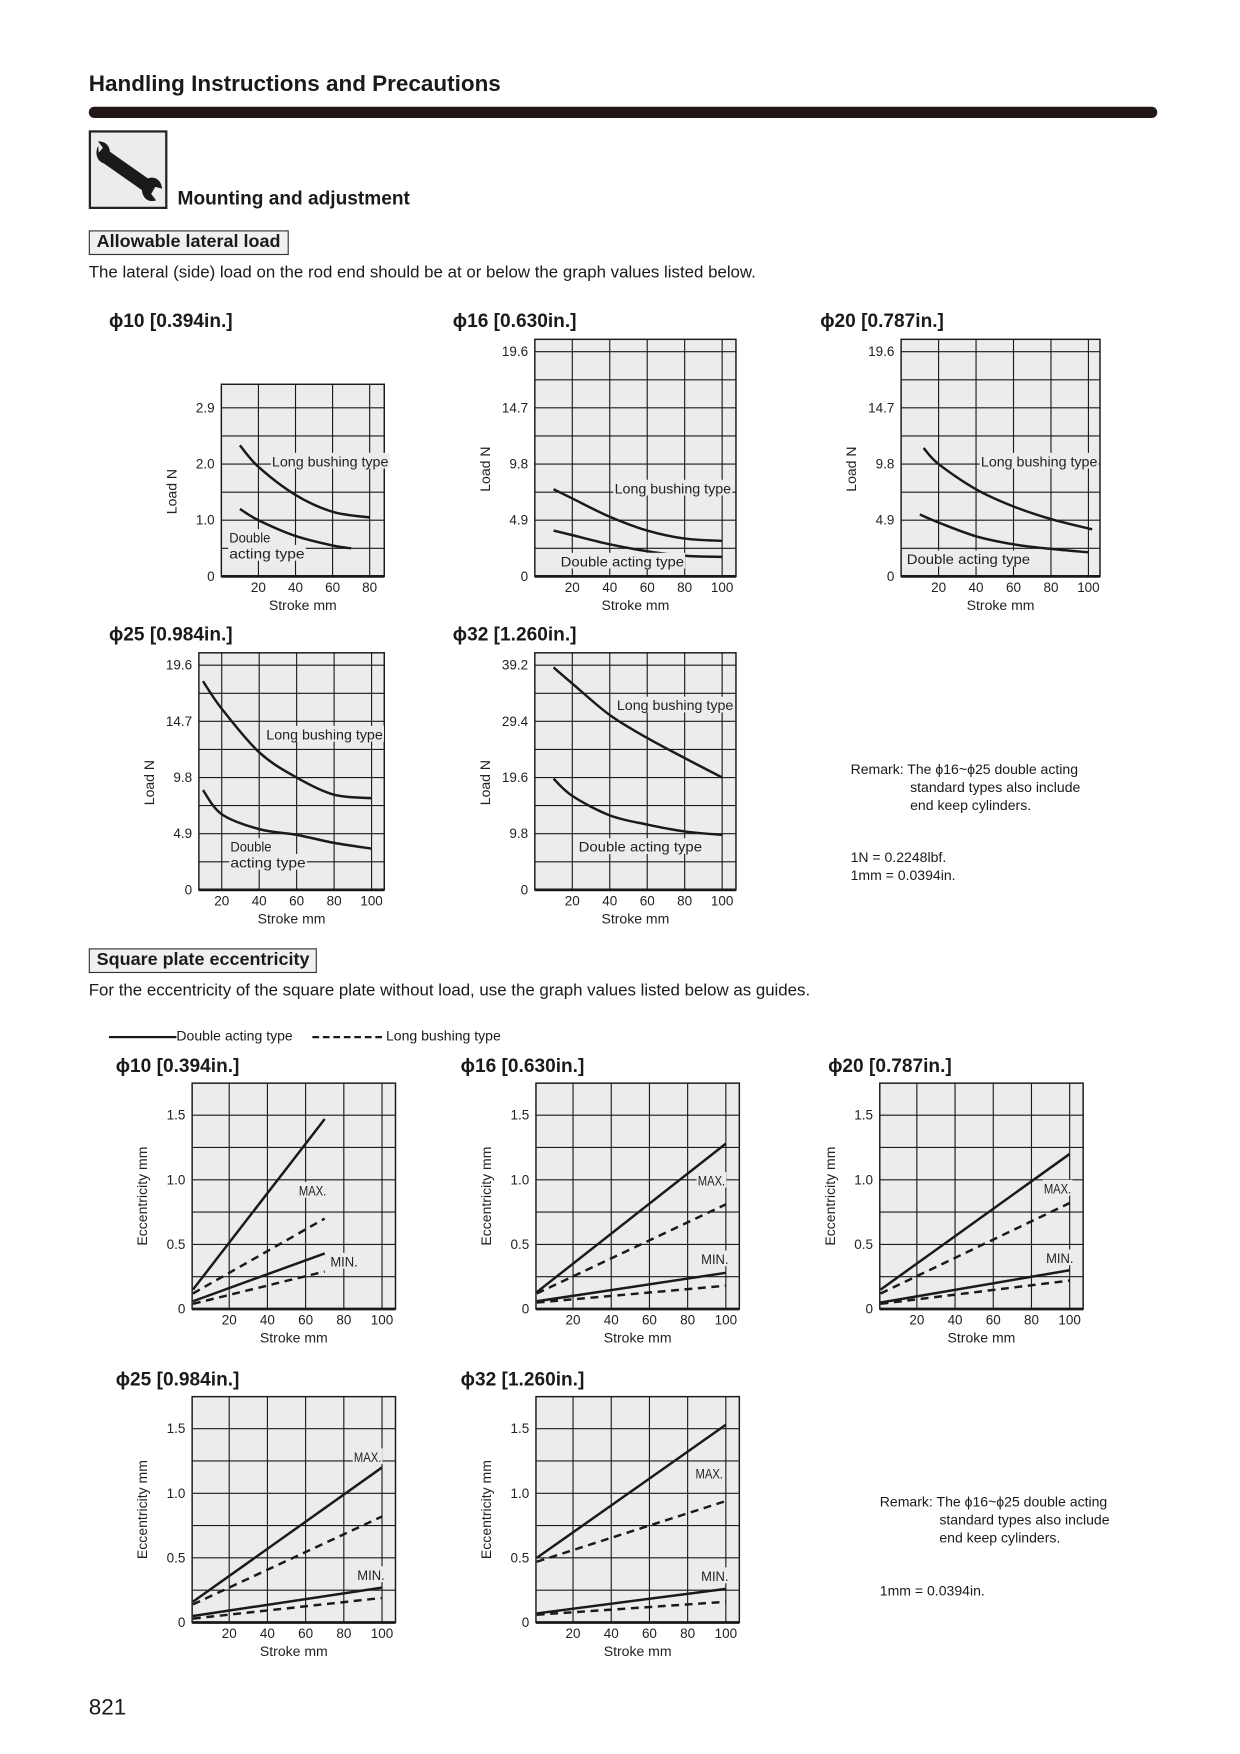 The width and height of the screenshot is (1240, 1754). I want to click on chart-title: ϕ16 [0.630in.], so click(514, 321).